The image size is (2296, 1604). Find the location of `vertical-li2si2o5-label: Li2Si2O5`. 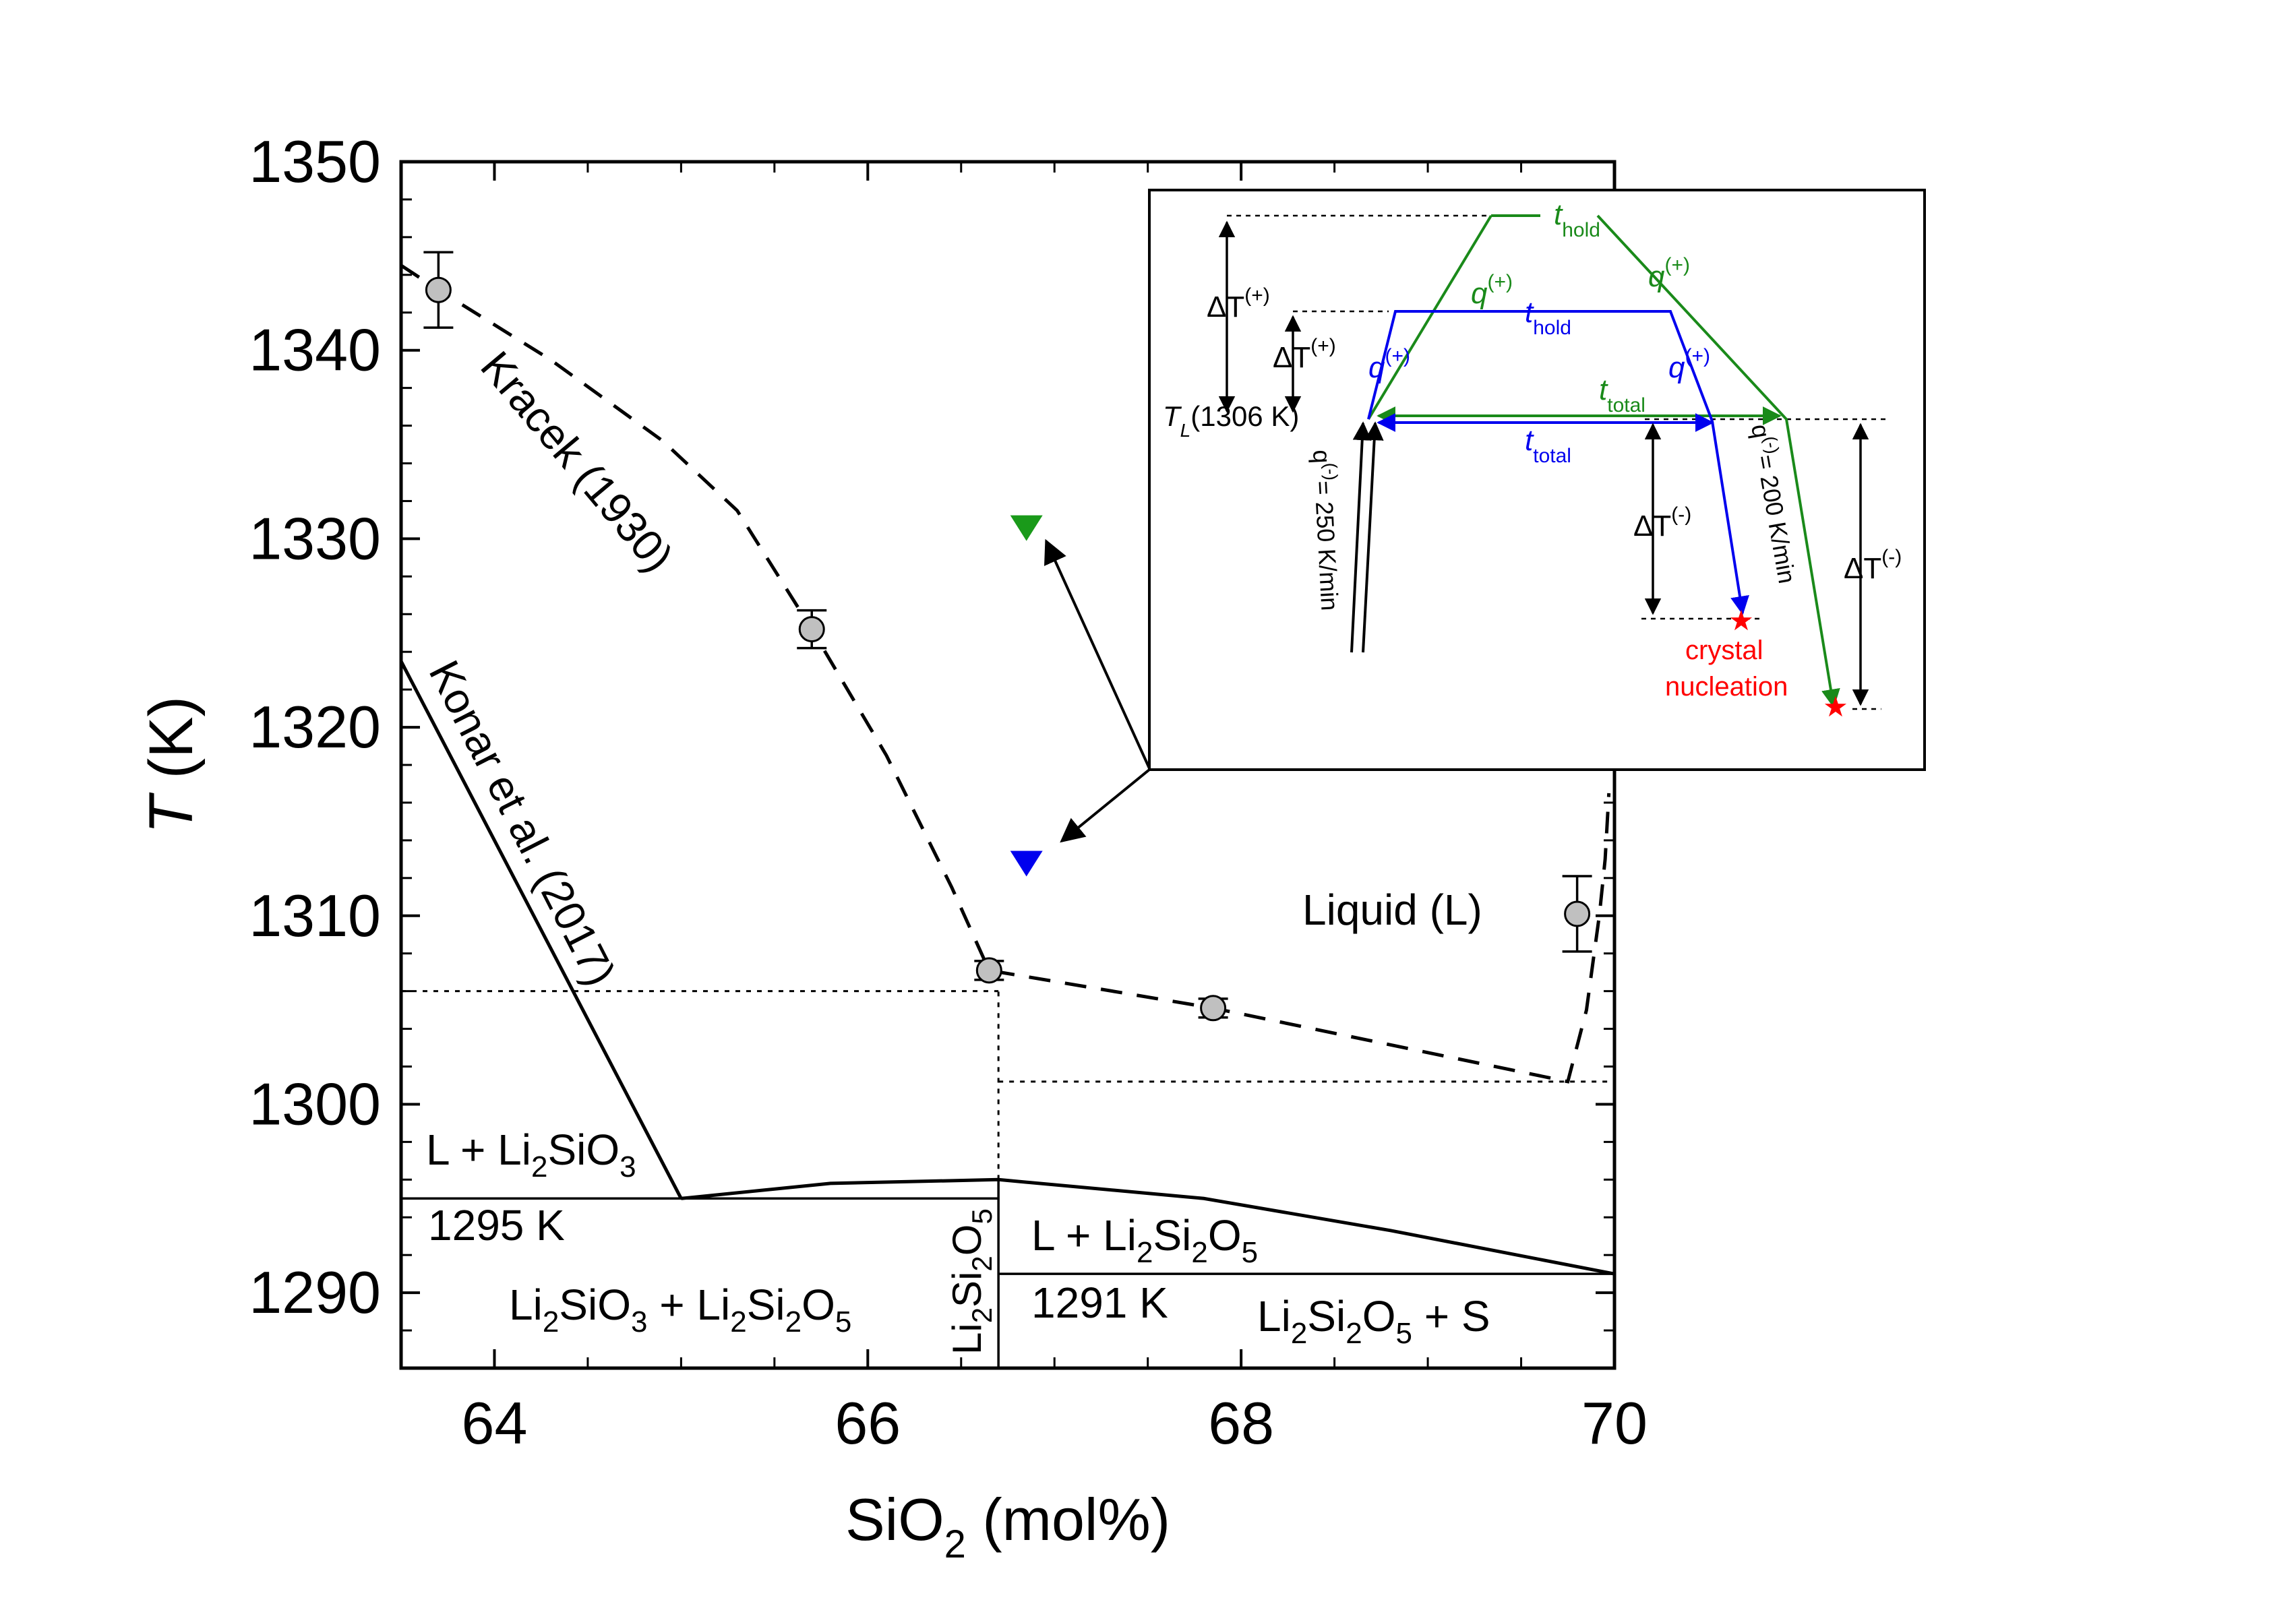

vertical-li2si2o5-label: Li2Si2O5 is located at coordinates (971, 1282).